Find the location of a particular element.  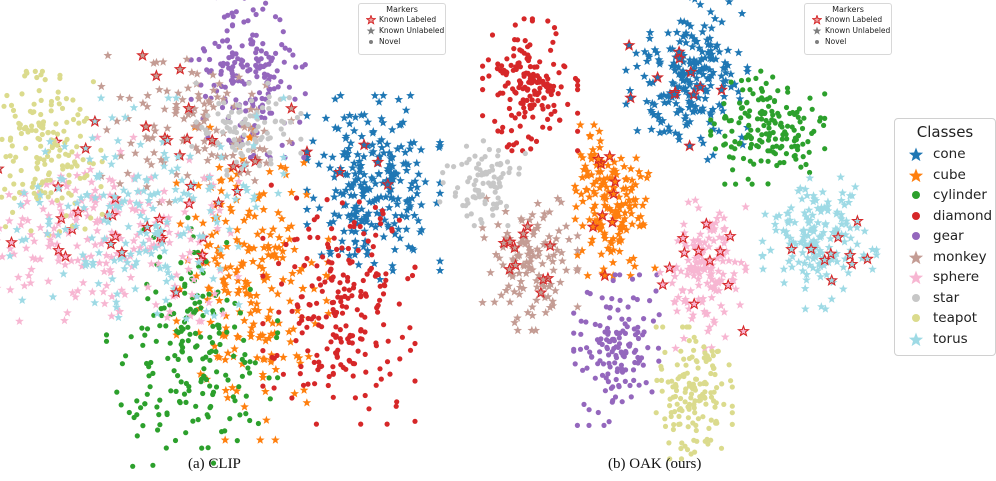

known-labeled-point-cone is located at coordinates (388, 184).